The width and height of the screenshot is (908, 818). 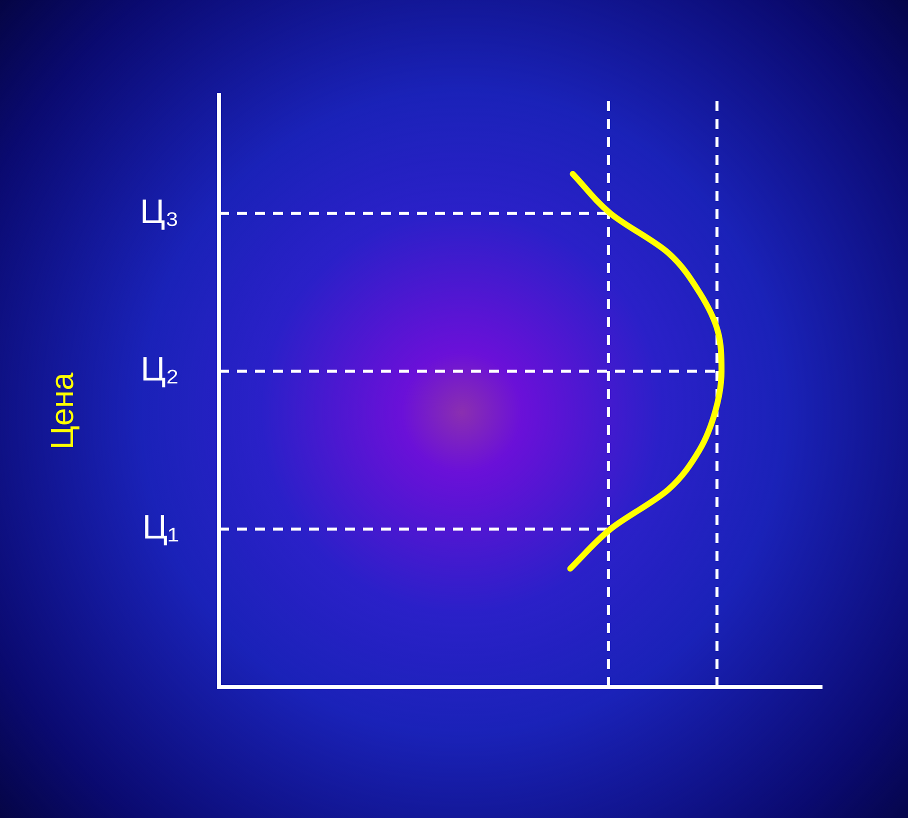 What do you see at coordinates (62, 411) in the screenshot?
I see `y-axis-title: Цена` at bounding box center [62, 411].